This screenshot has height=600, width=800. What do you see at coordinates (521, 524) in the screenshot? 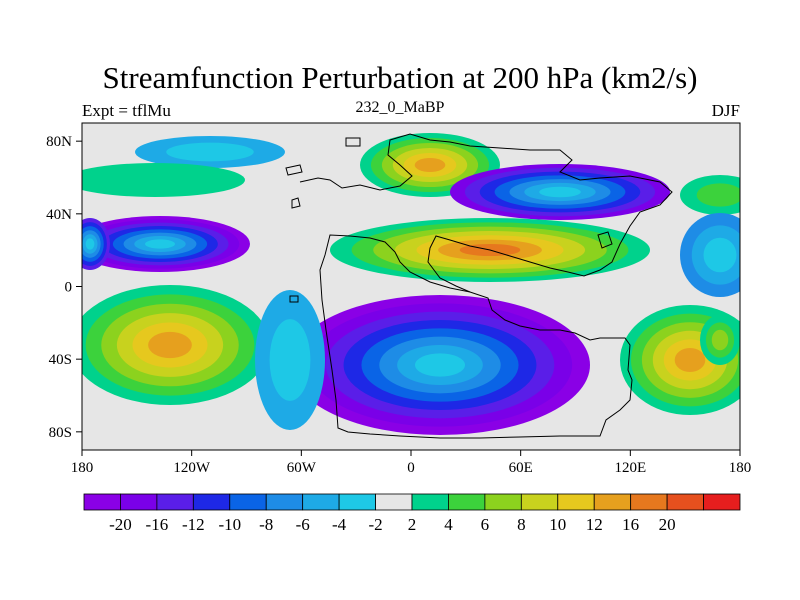
I see `colorbar-label: 8` at bounding box center [521, 524].